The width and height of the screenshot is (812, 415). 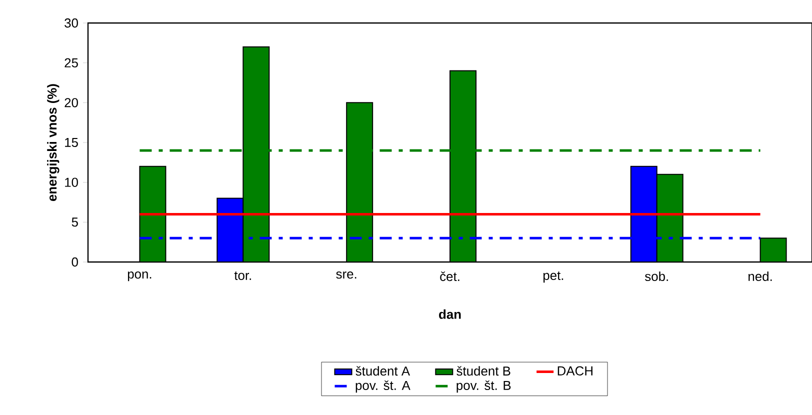 What do you see at coordinates (450, 277) in the screenshot?
I see `x-tick-label: čet.` at bounding box center [450, 277].